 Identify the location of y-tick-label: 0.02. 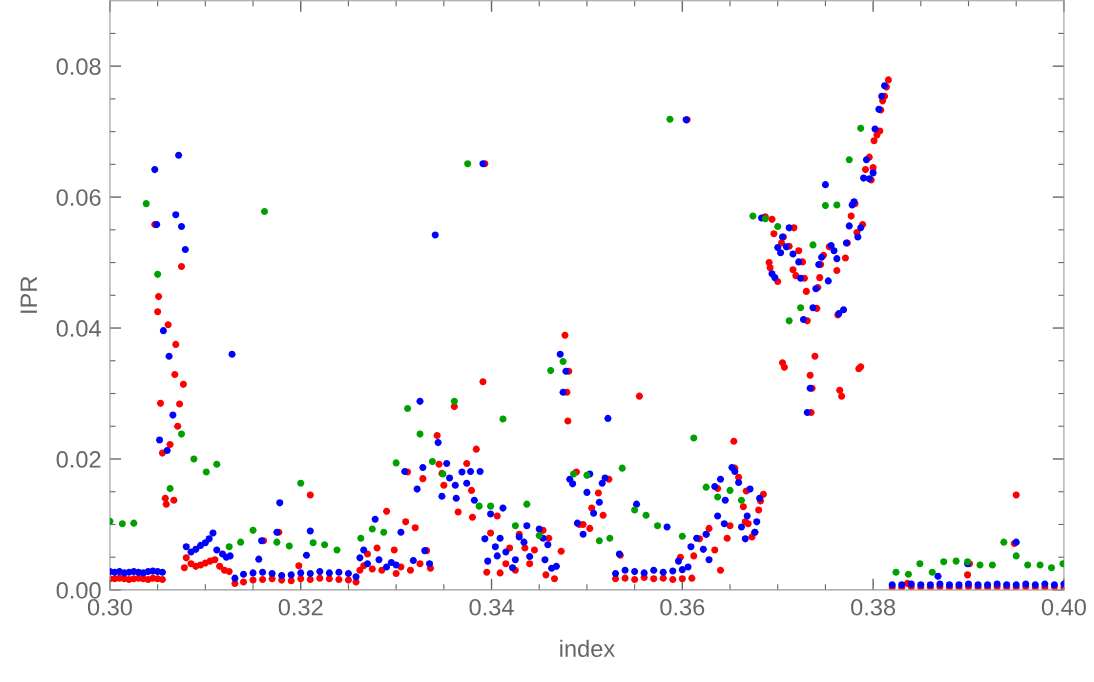
(78, 459).